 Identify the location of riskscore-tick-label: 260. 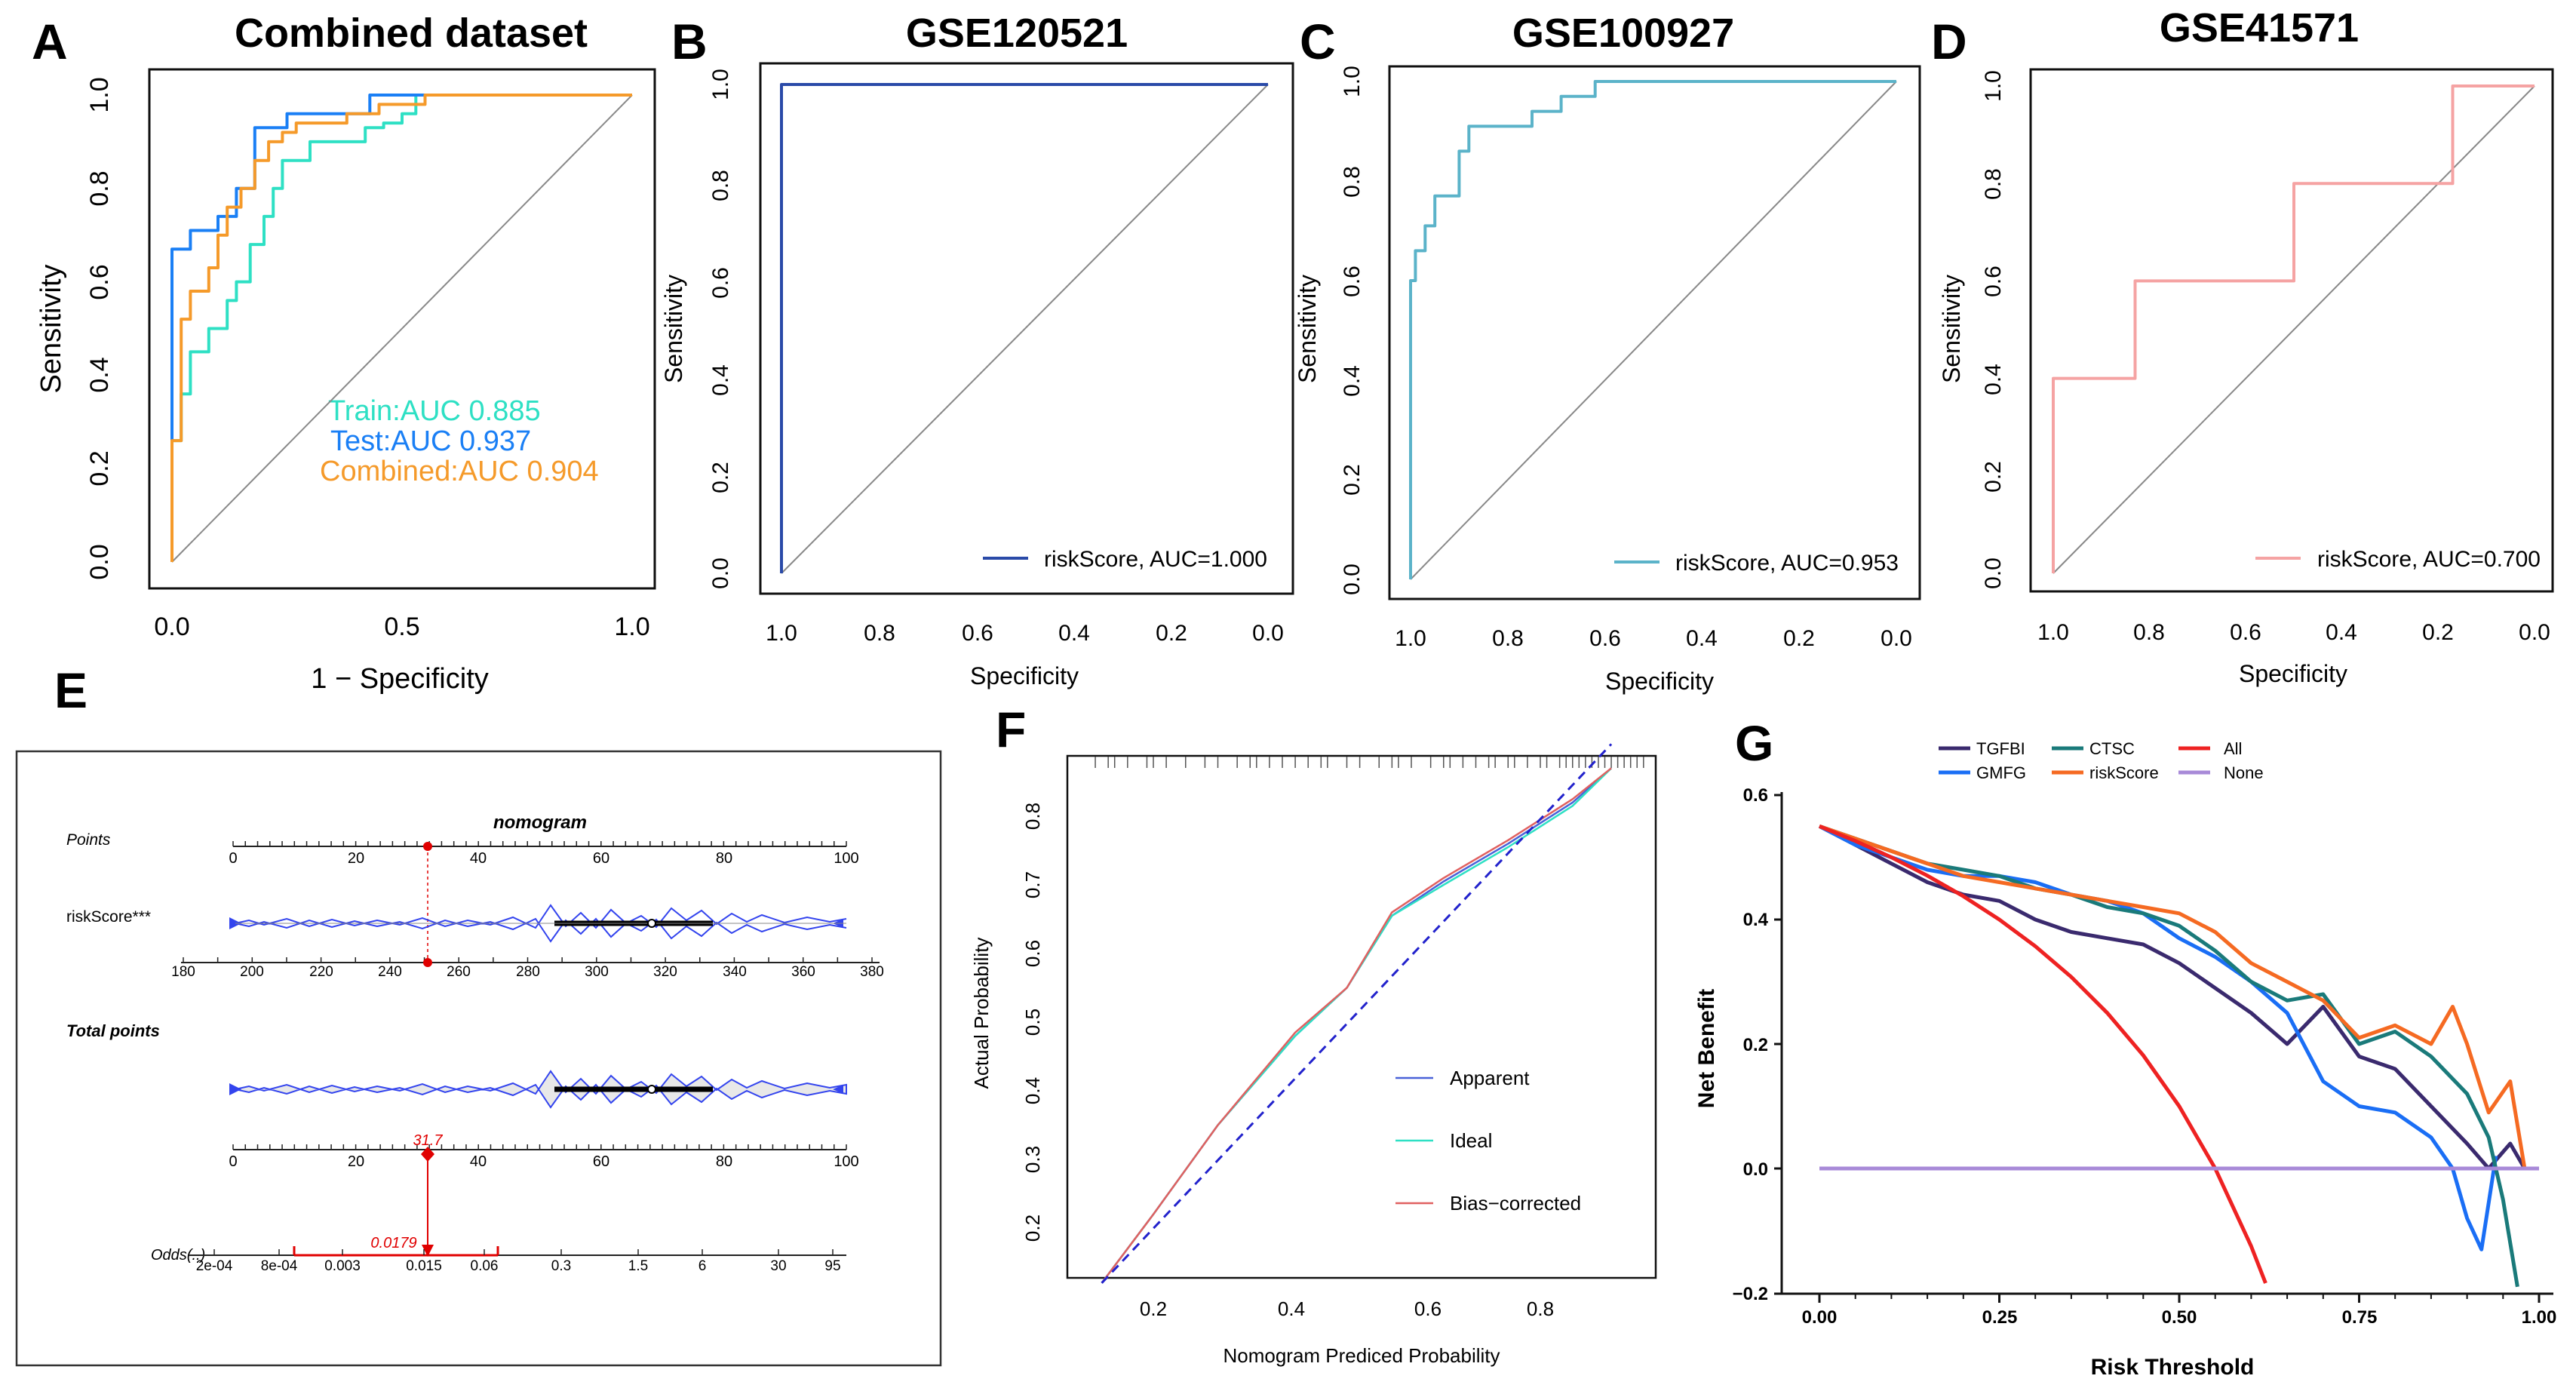
(459, 972).